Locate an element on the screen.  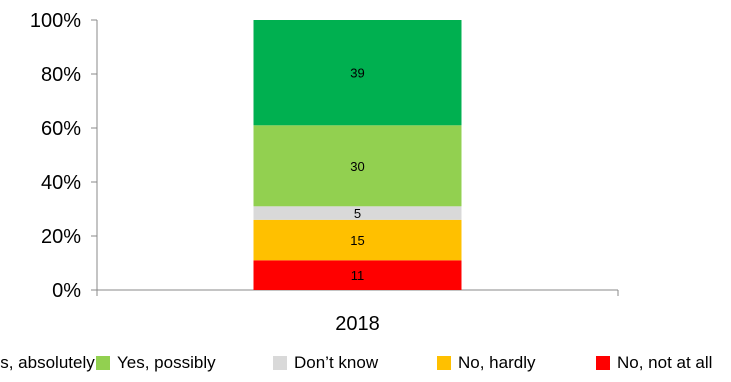
y-tick-label: 80% is located at coordinates (61, 75).